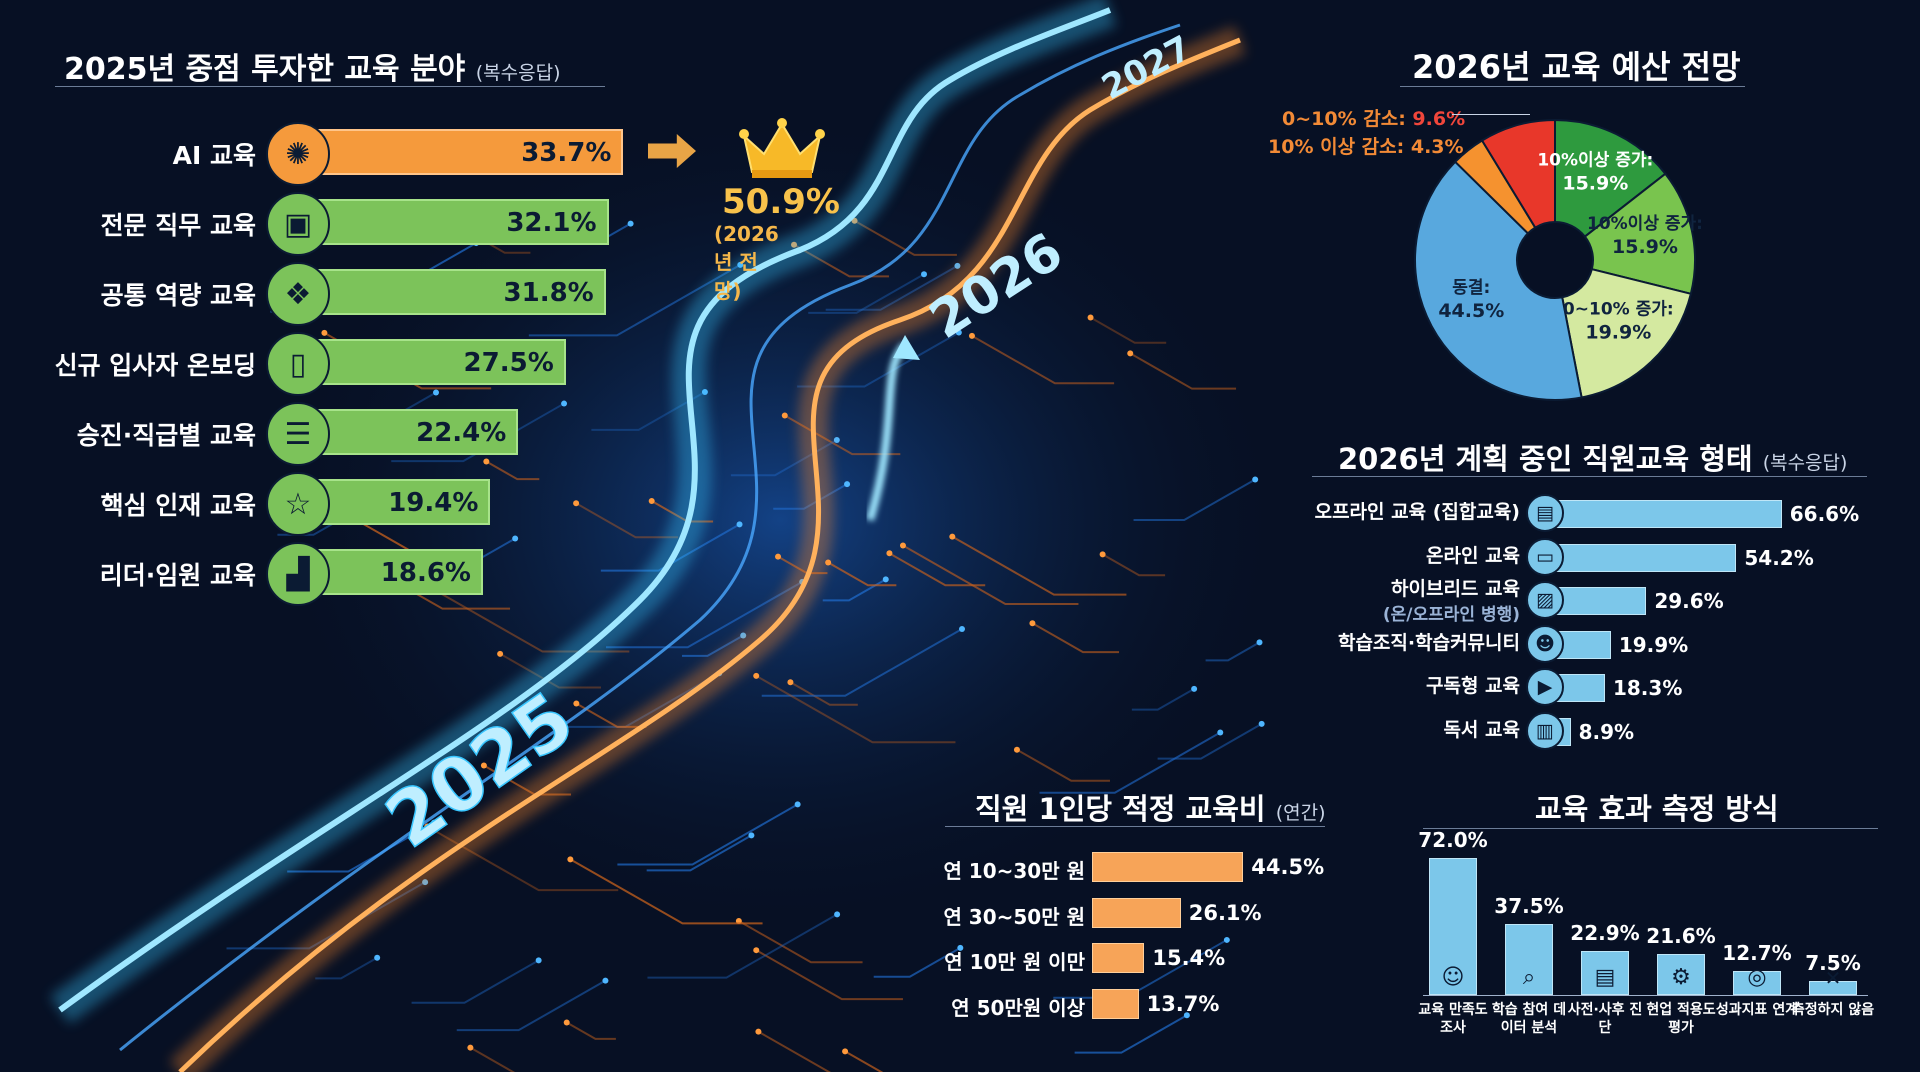 This screenshot has height=1072, width=1920. Describe the element at coordinates (1529, 959) in the screenshot. I see `measurement-column: ⌕` at that location.